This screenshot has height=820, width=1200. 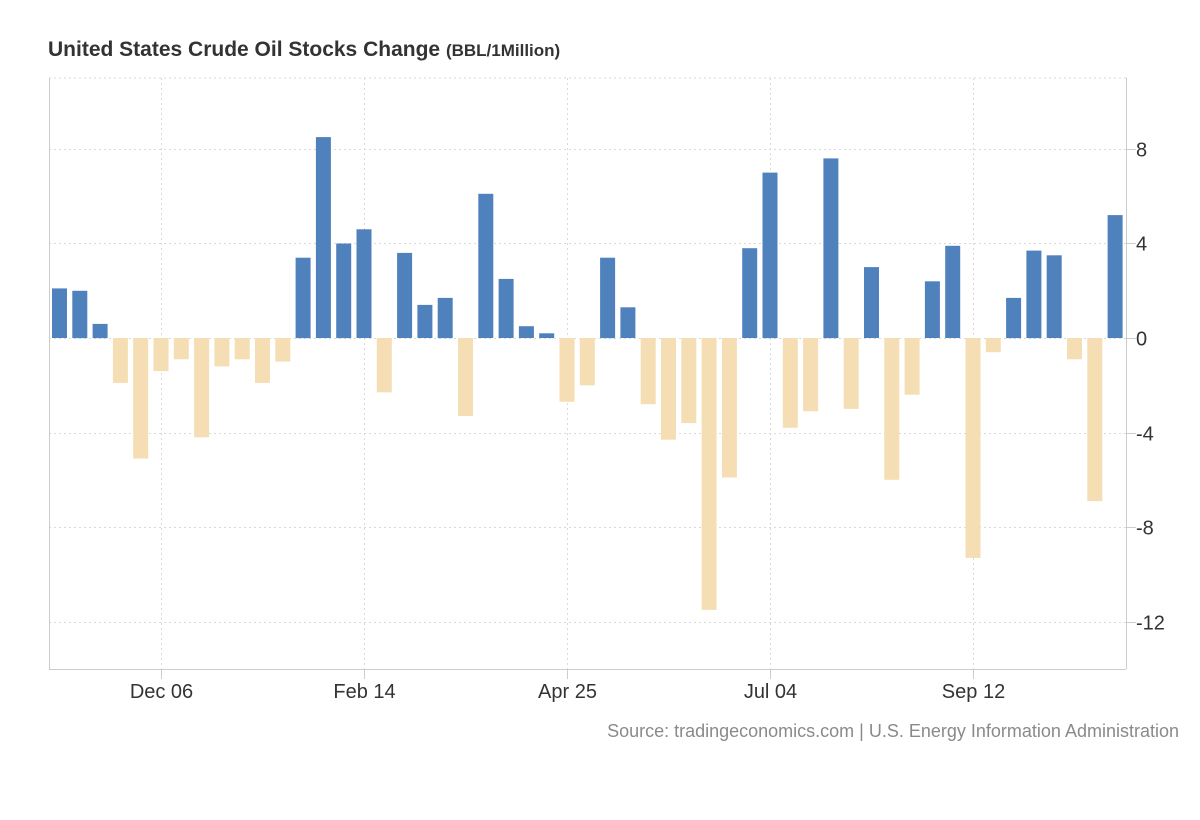 I want to click on y-tick-label: 0, so click(x=1141, y=340).